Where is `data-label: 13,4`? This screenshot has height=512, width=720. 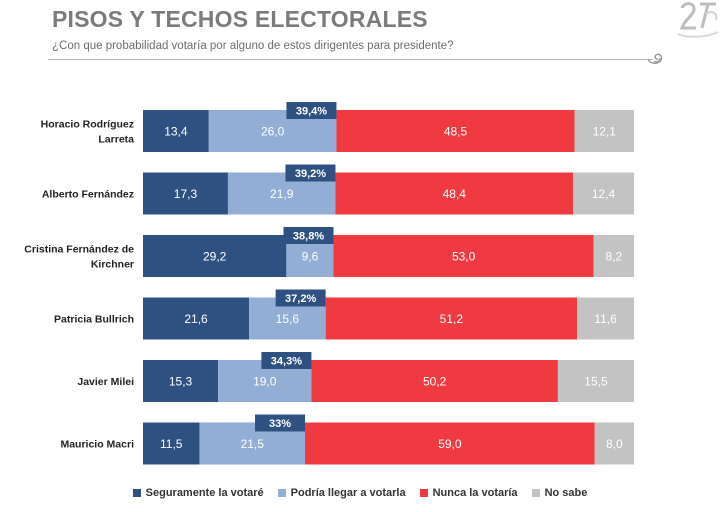 data-label: 13,4 is located at coordinates (176, 132).